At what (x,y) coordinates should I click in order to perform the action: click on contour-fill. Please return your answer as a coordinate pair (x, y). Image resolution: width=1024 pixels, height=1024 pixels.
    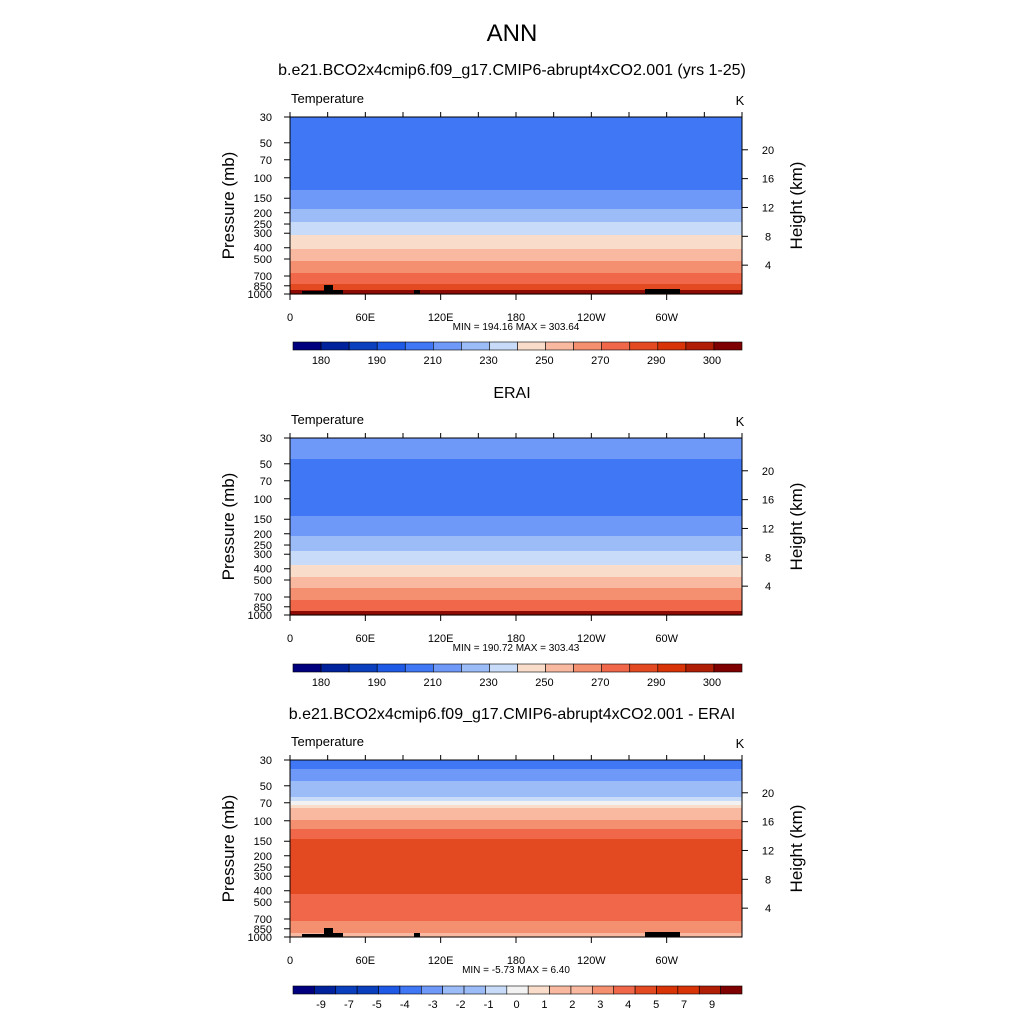
    Looking at the image, I should click on (516, 527).